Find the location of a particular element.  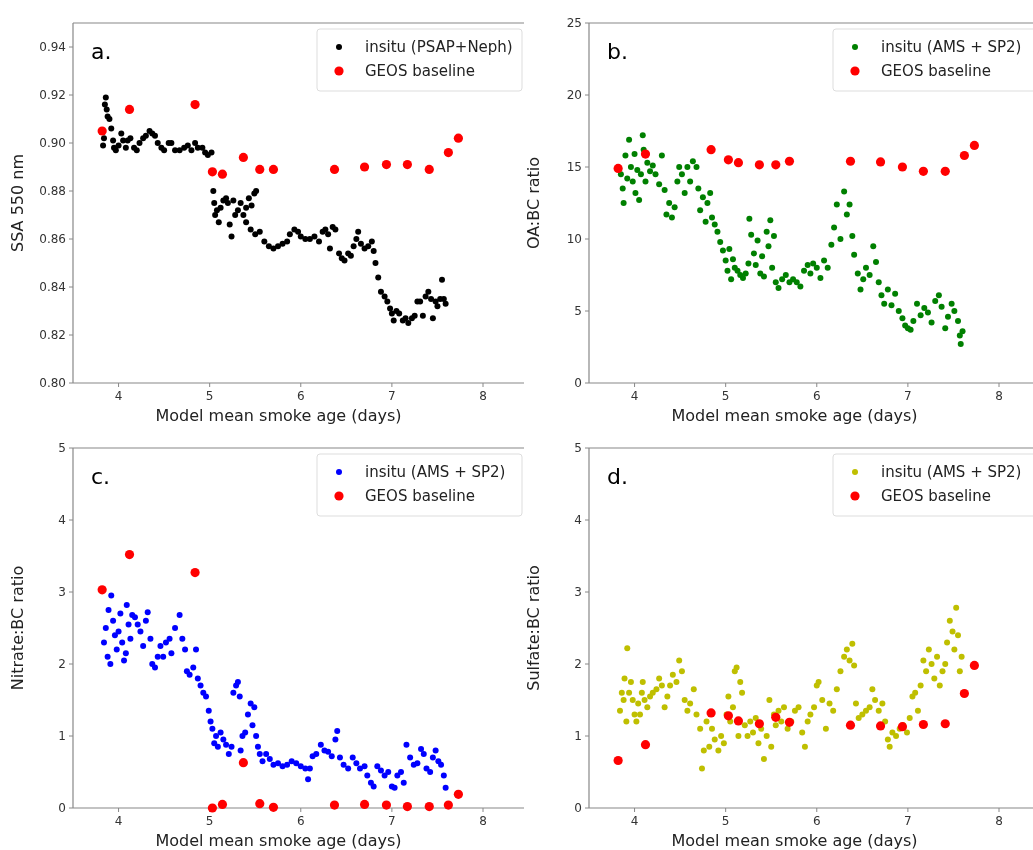

y-axis-title: OA:BC ratio is located at coordinates (533, 203).